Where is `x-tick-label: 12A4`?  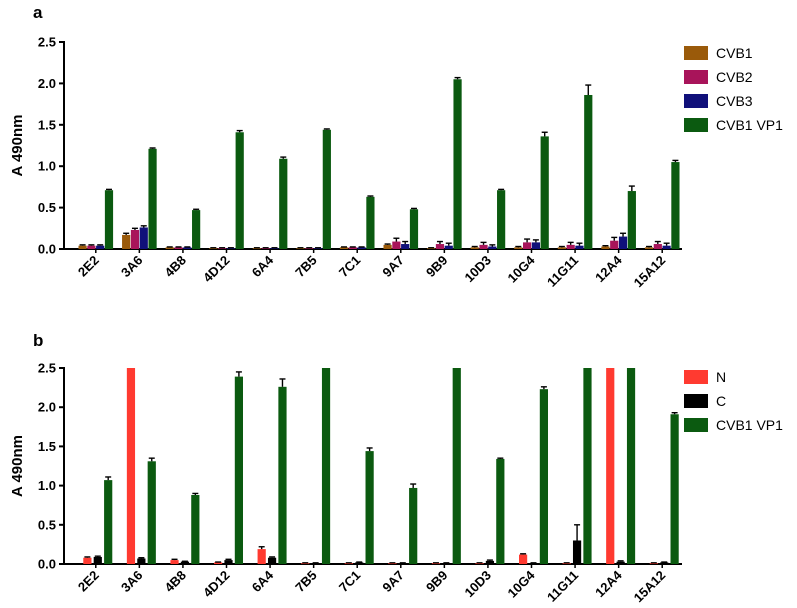
x-tick-label: 12A4 is located at coordinates (608, 268).